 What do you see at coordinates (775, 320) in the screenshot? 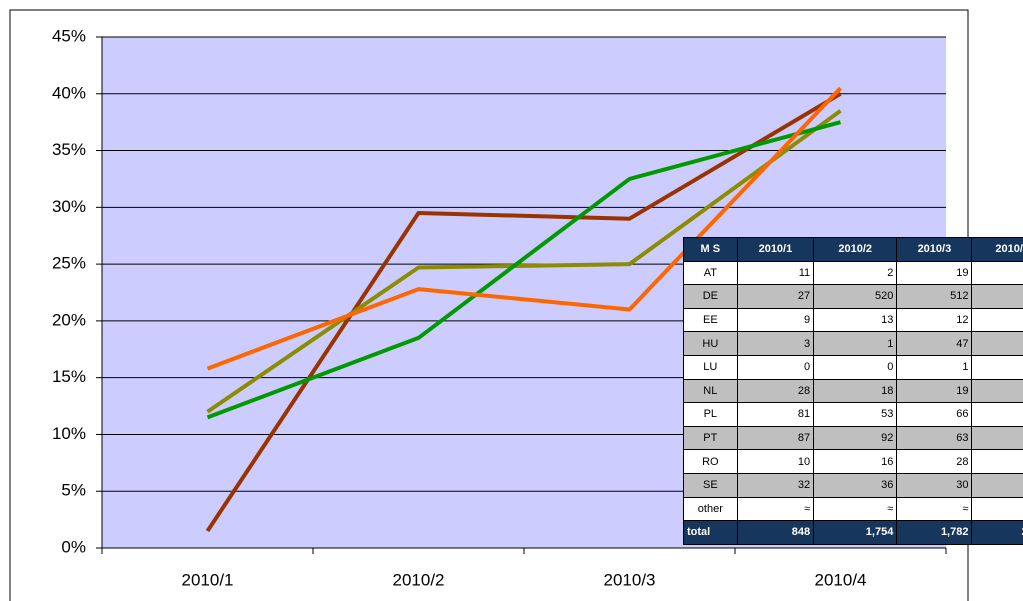
I see `table-cell: 9` at bounding box center [775, 320].